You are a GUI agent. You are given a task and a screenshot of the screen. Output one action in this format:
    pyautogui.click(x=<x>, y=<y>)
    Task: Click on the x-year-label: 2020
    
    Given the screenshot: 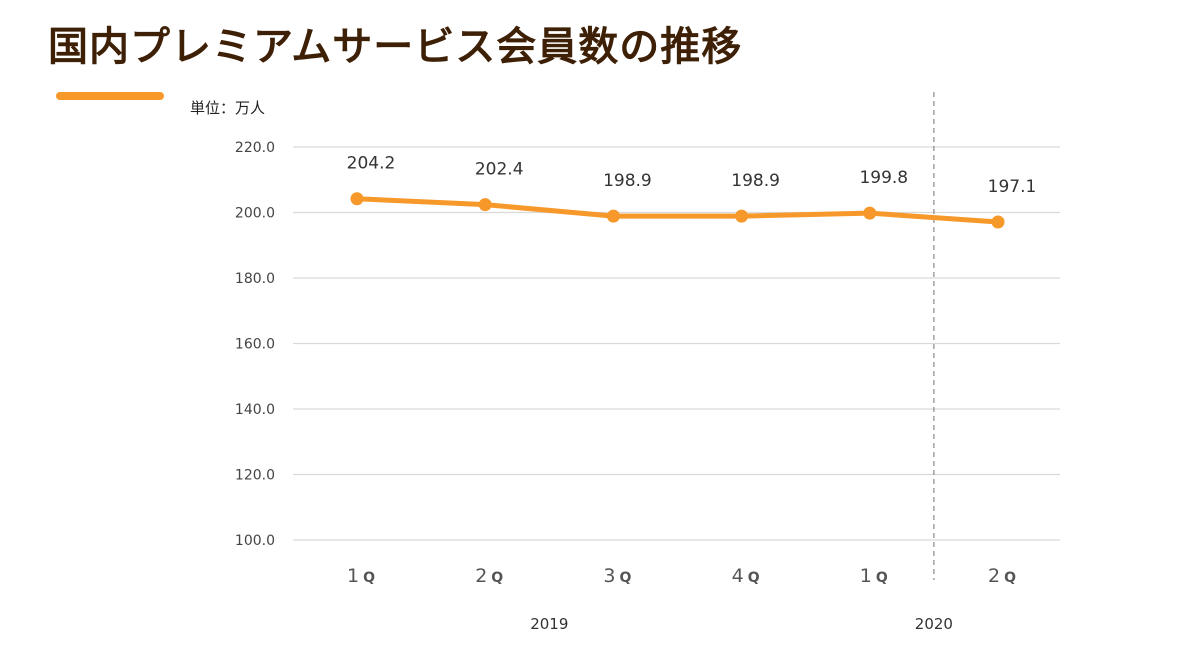 What is the action you would take?
    pyautogui.click(x=934, y=624)
    